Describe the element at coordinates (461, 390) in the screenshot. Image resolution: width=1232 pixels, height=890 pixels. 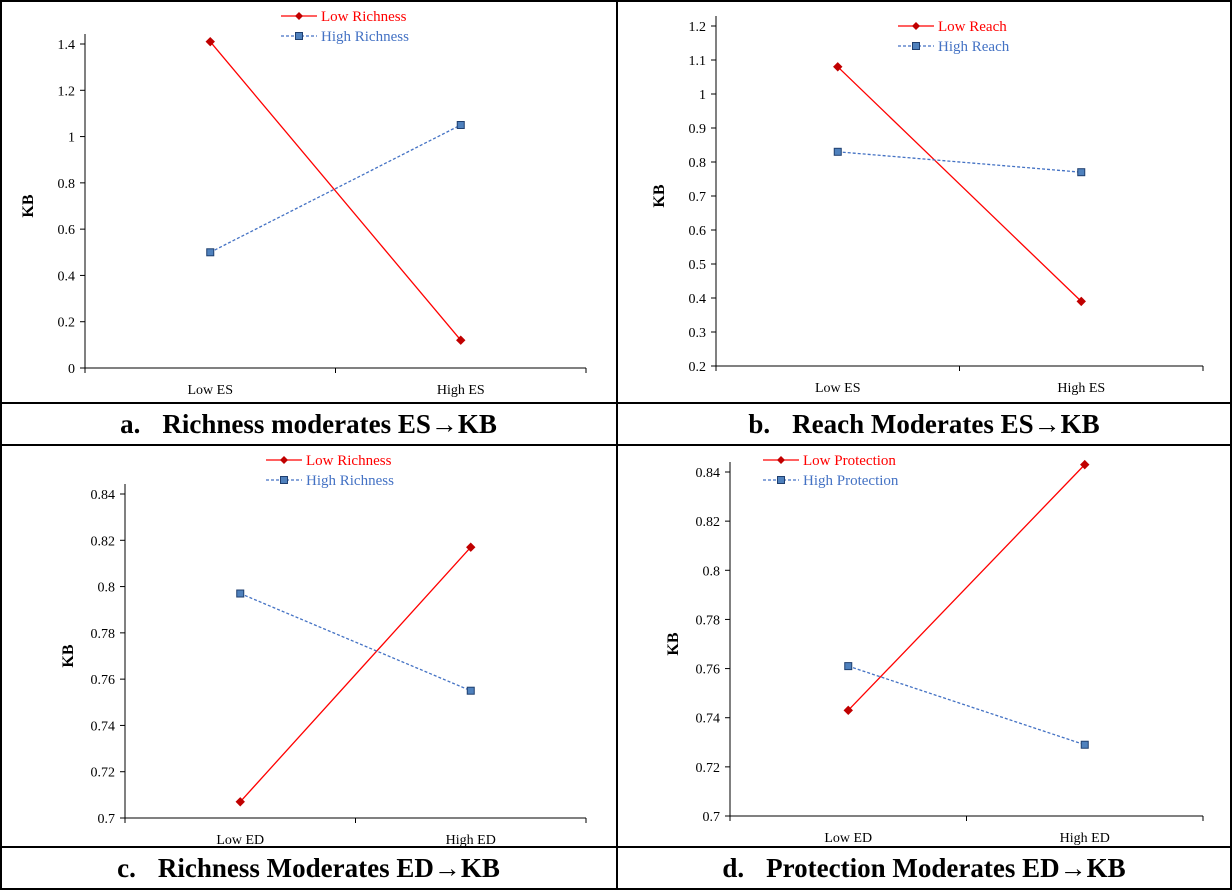
I see `chart-a-x-tick-label: High ES` at that location.